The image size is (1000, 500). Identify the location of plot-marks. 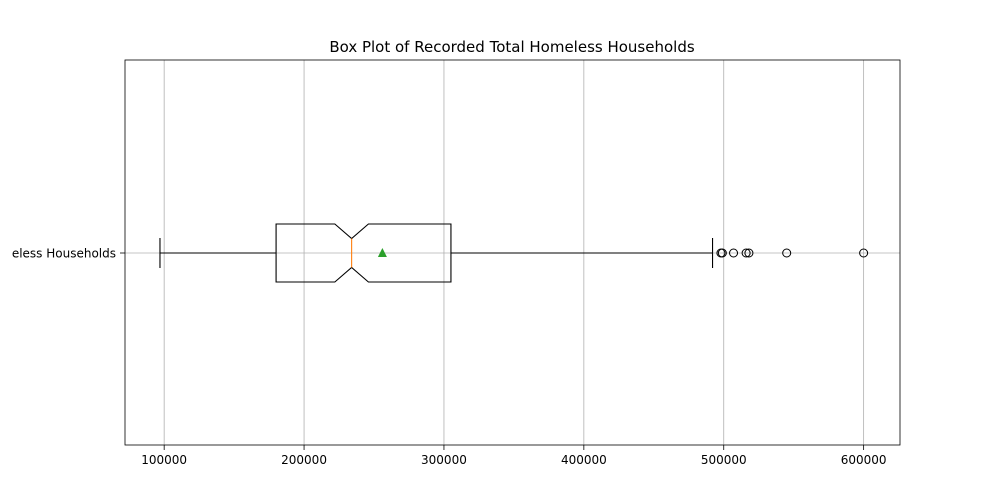
(514, 253).